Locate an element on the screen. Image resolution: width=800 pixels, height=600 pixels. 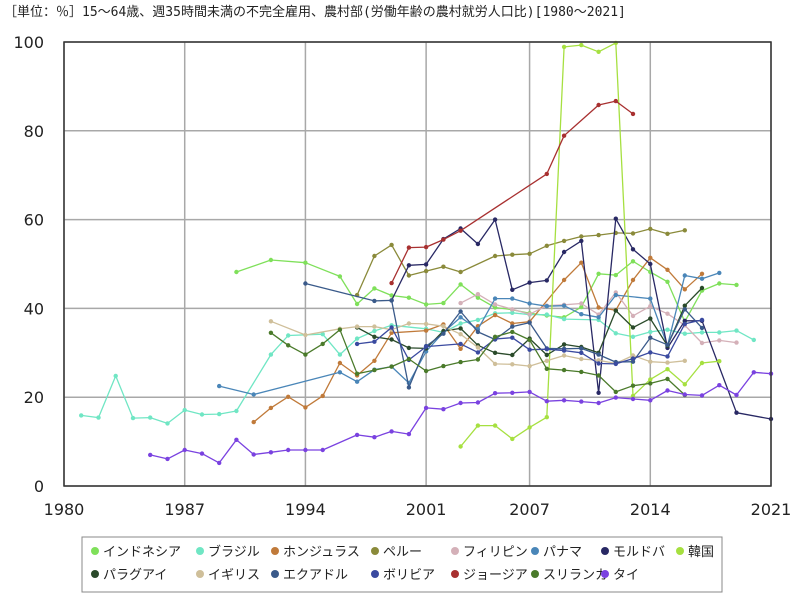
legend-label: ペルー is located at coordinates (402, 552).